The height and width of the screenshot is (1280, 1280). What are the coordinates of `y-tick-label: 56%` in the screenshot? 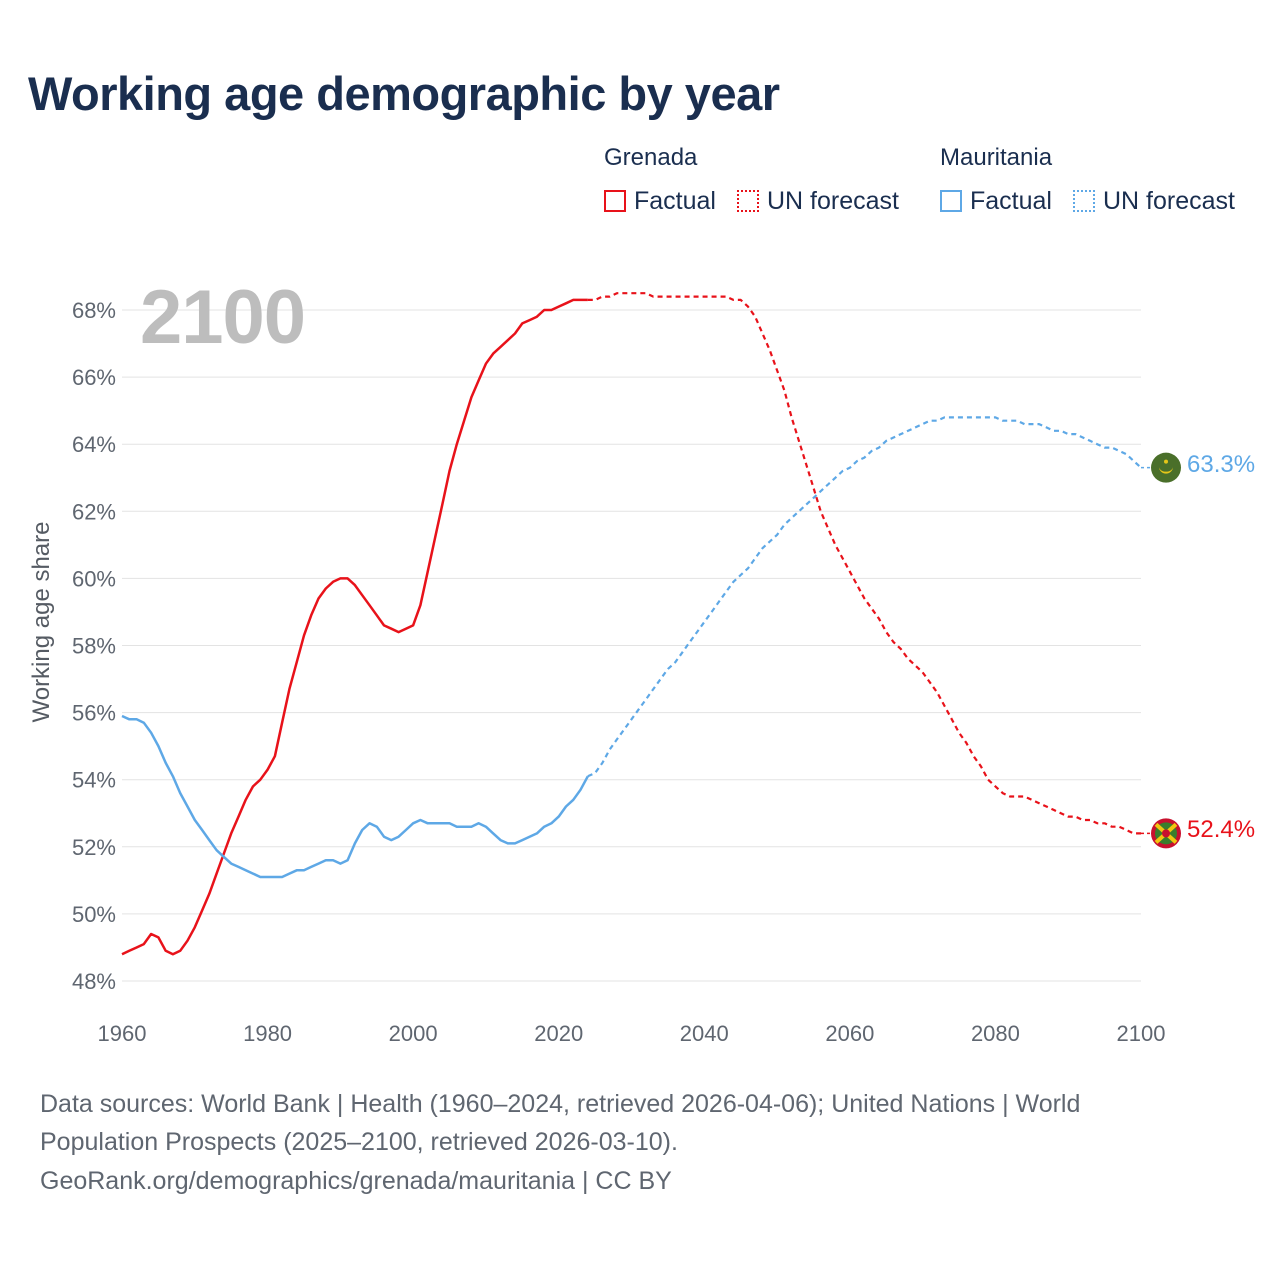 It's located at (94, 713).